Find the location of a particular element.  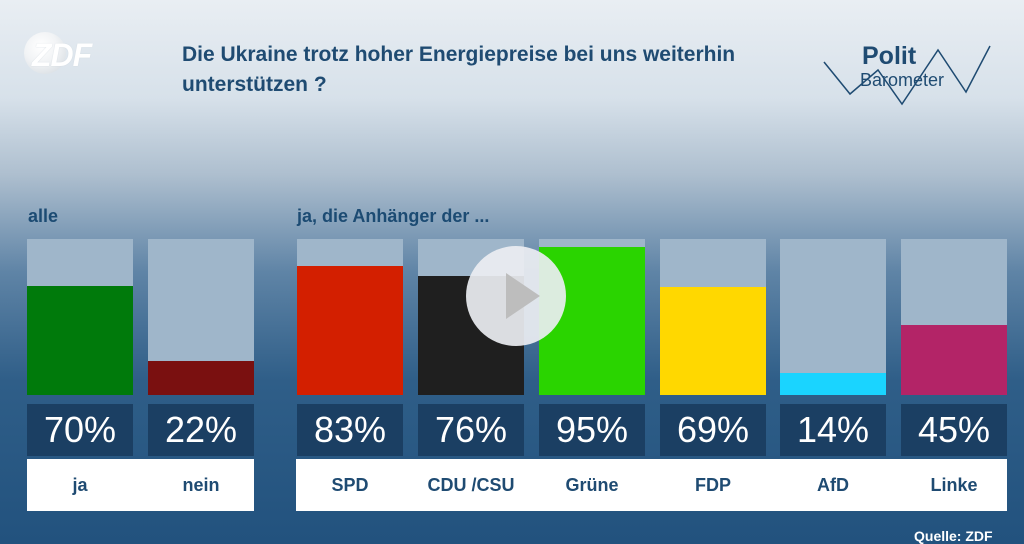

category-label: AfD is located at coordinates (833, 485).